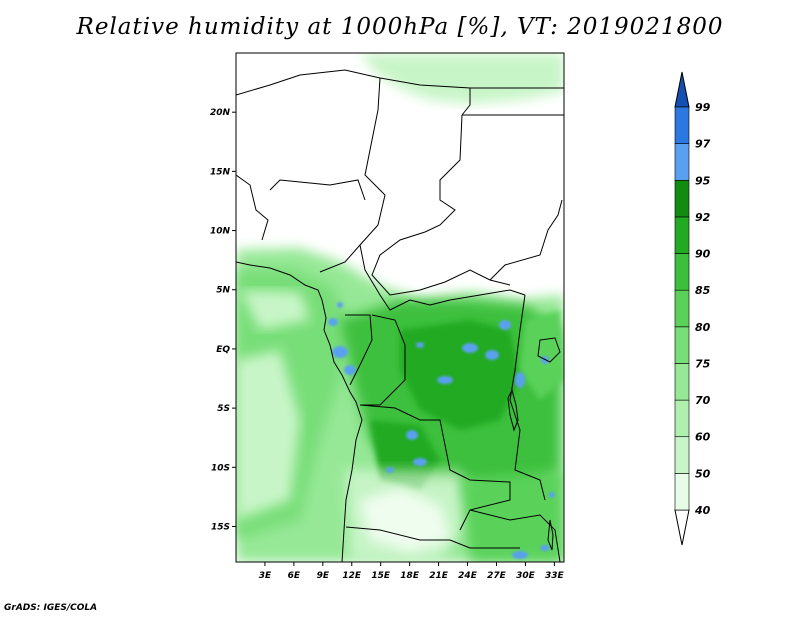 The height and width of the screenshot is (618, 800). What do you see at coordinates (513, 410) in the screenshot?
I see `lake-tanganyika` at bounding box center [513, 410].